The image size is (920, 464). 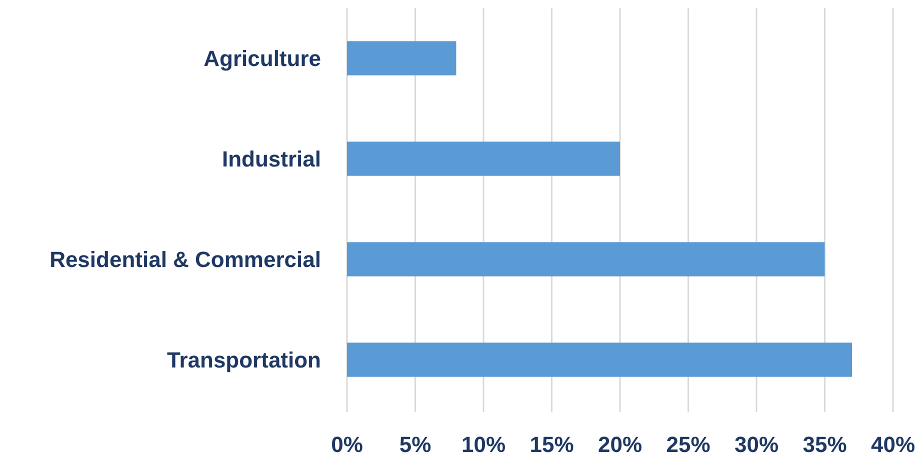 What do you see at coordinates (824, 444) in the screenshot?
I see `x-tick-label: 35%` at bounding box center [824, 444].